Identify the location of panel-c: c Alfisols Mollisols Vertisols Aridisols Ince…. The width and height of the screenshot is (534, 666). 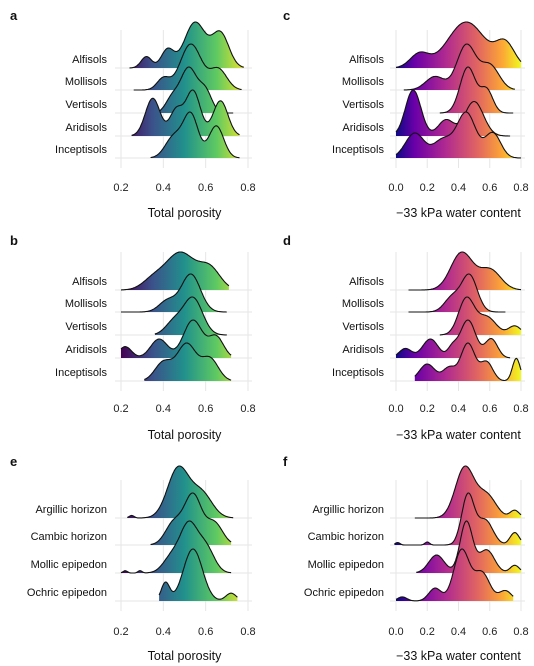
(406, 114).